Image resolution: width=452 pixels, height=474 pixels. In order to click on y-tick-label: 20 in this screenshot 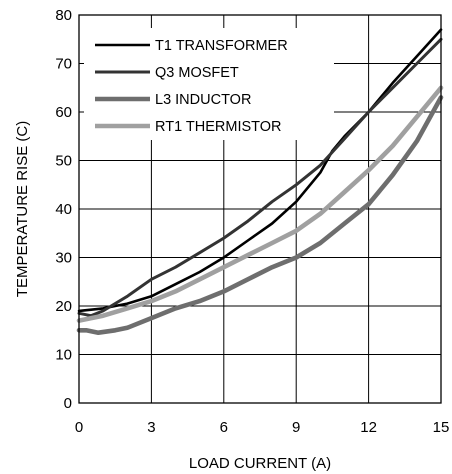, I will do `click(63, 306)`.